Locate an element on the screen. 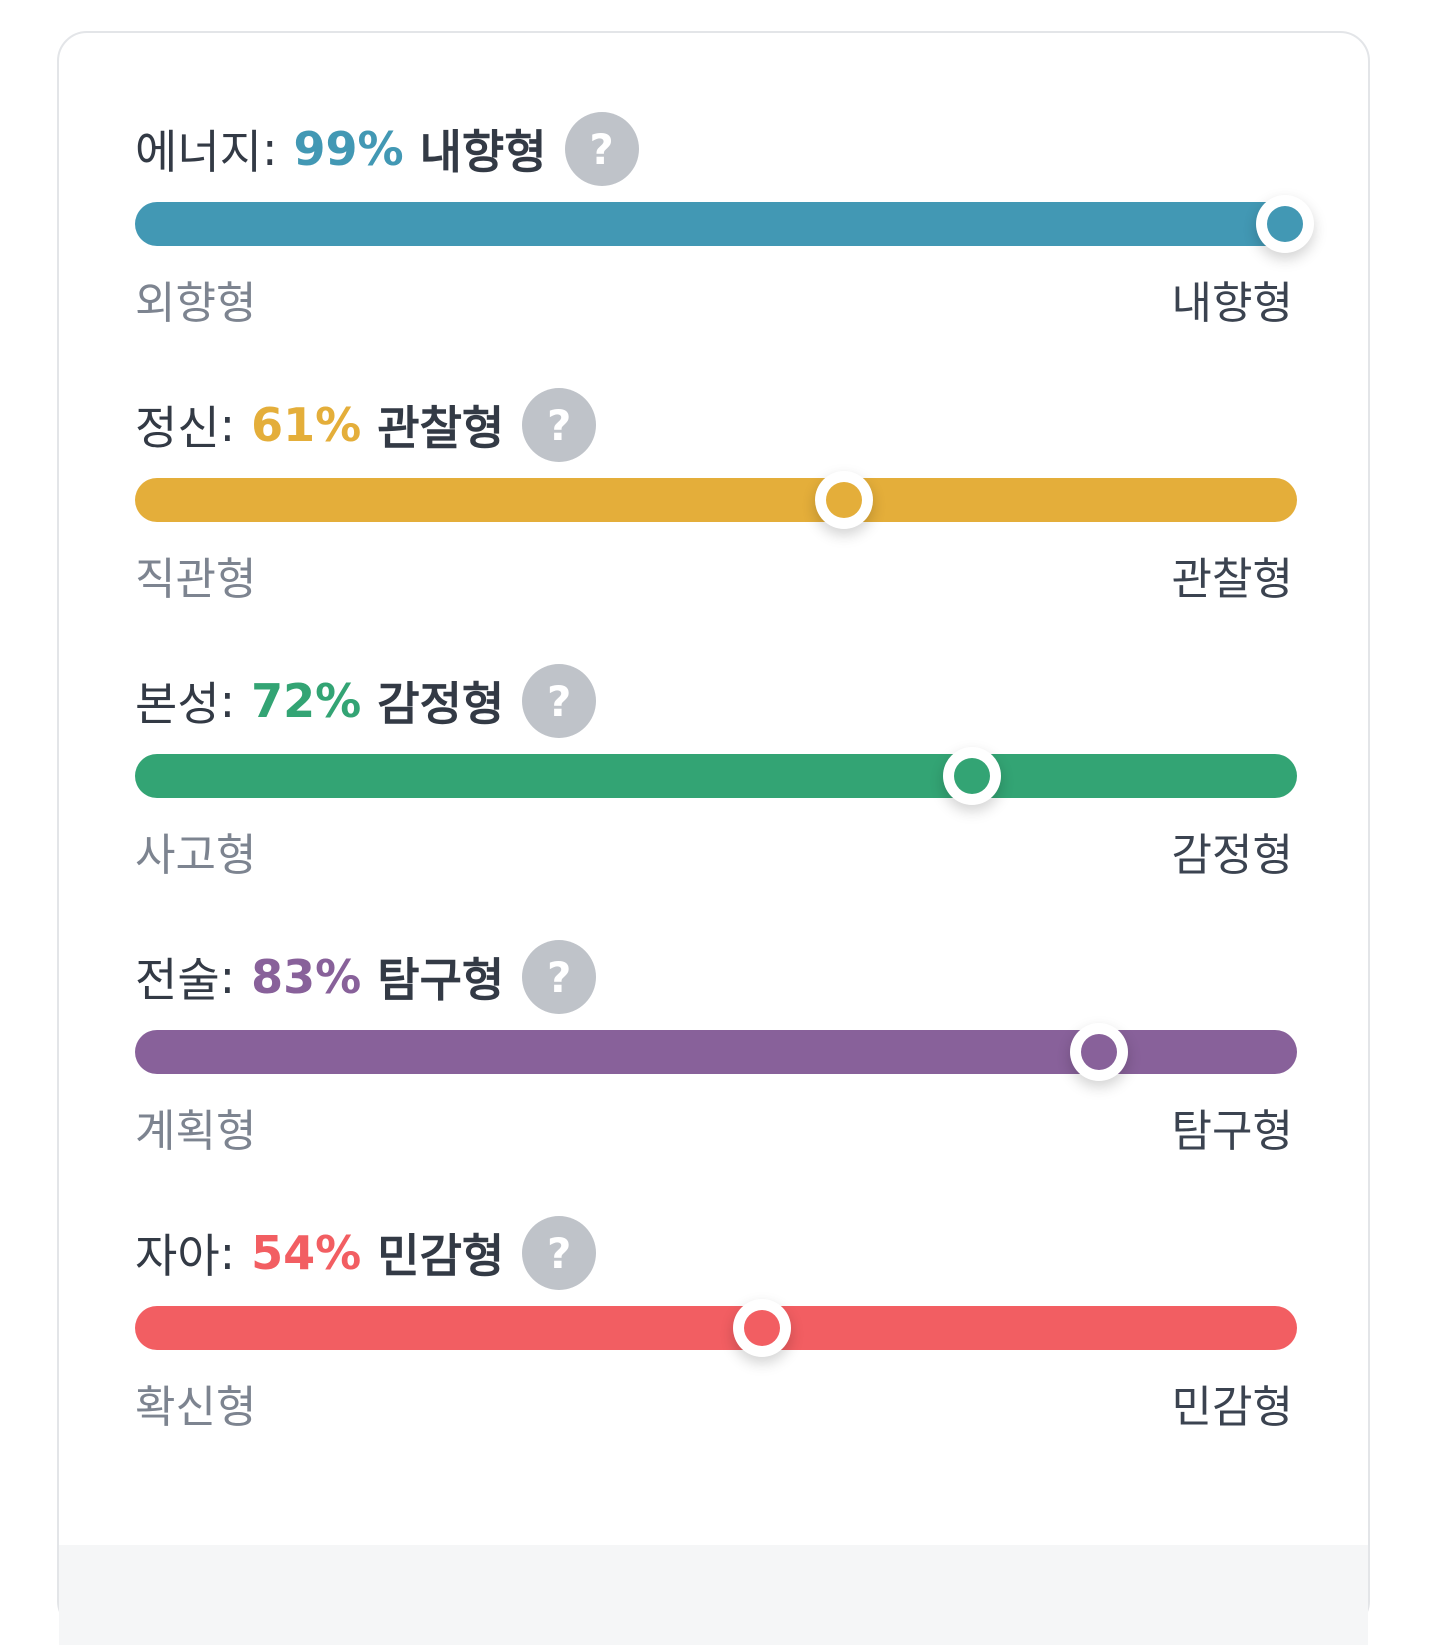 Image resolution: width=1440 pixels, height=1645 pixels. trait-header: 전술 : 83% 탐구형 ? is located at coordinates (366, 977).